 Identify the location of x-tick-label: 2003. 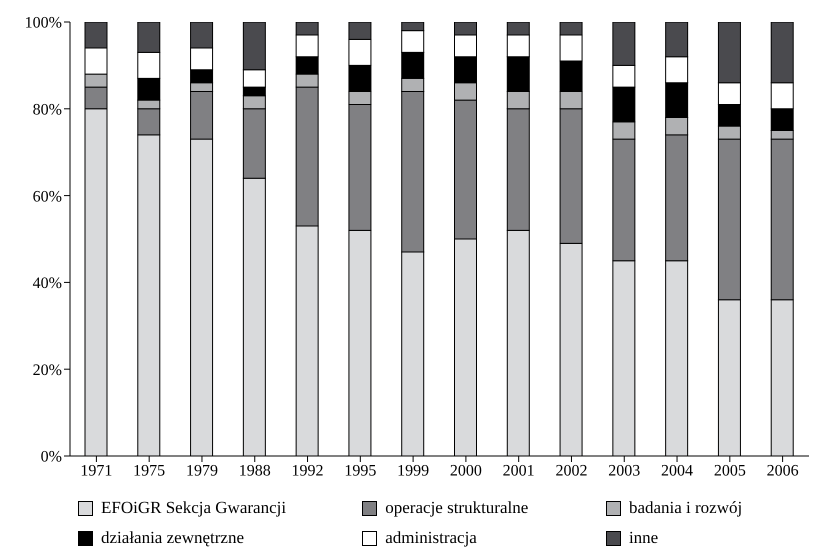
(624, 471).